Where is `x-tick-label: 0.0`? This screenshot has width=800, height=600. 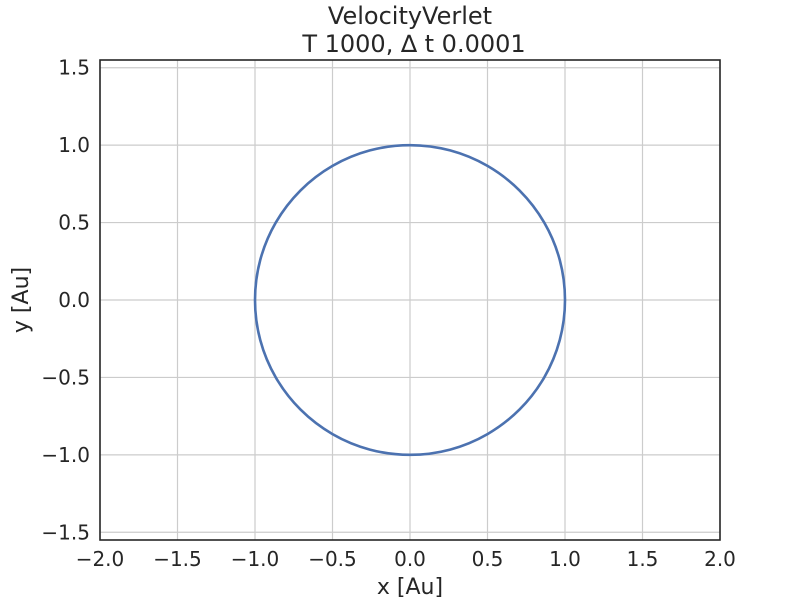 x-tick-label: 0.0 is located at coordinates (410, 559).